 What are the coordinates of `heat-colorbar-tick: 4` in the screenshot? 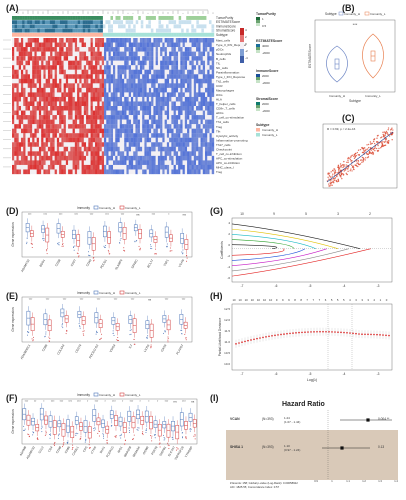 It's located at (246, 30).